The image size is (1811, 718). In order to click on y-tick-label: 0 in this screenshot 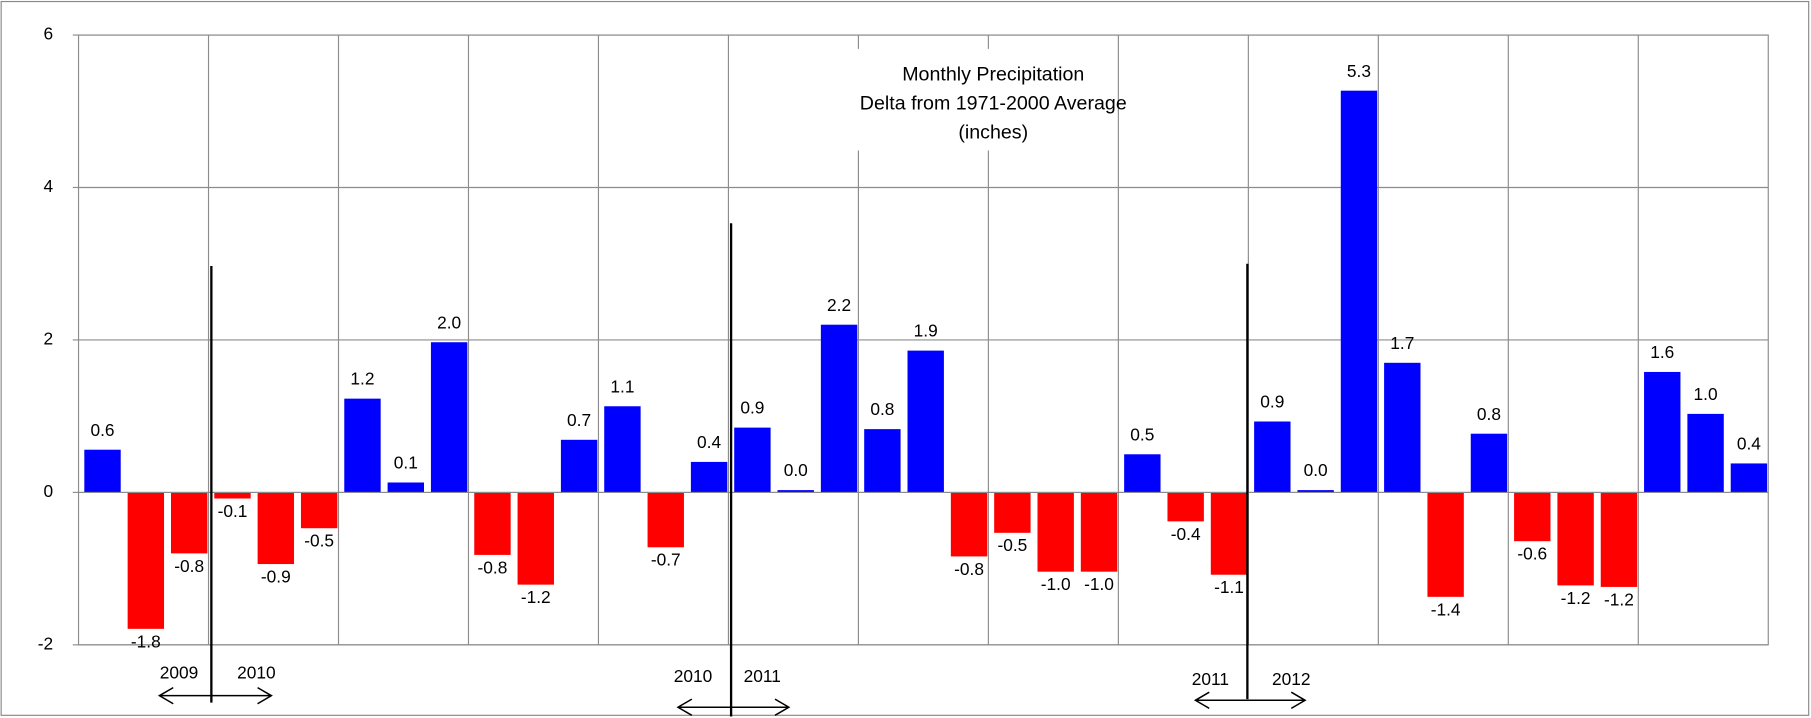, I will do `click(48, 491)`.